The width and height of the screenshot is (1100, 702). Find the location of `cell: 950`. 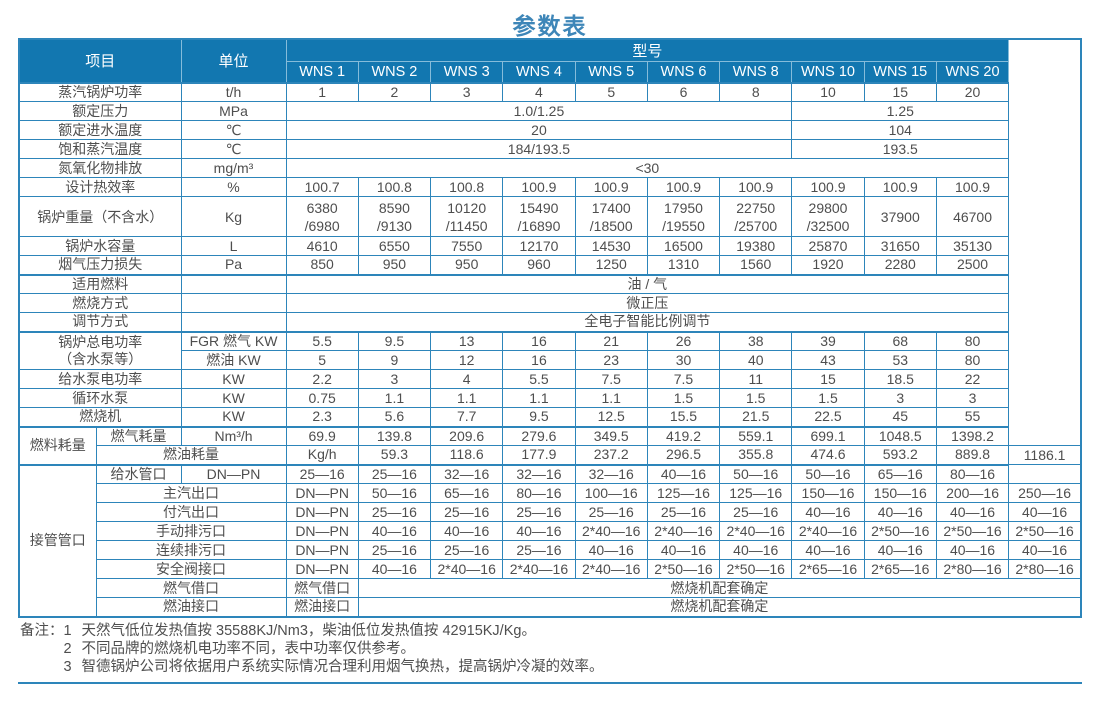

cell: 950 is located at coordinates (467, 265).